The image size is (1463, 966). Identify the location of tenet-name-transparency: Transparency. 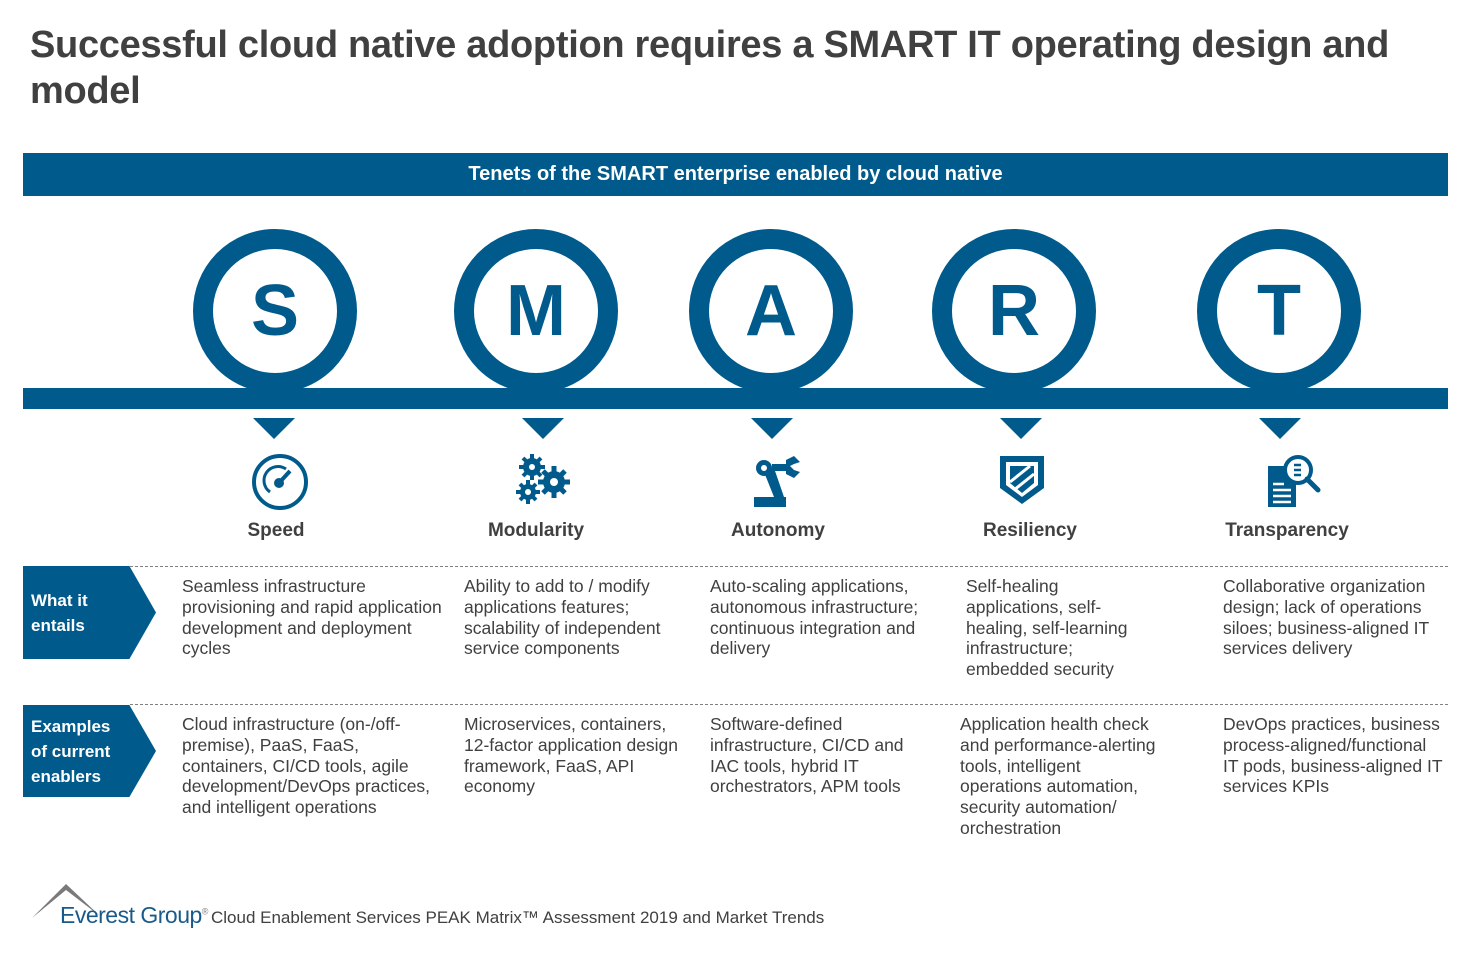
(1287, 530).